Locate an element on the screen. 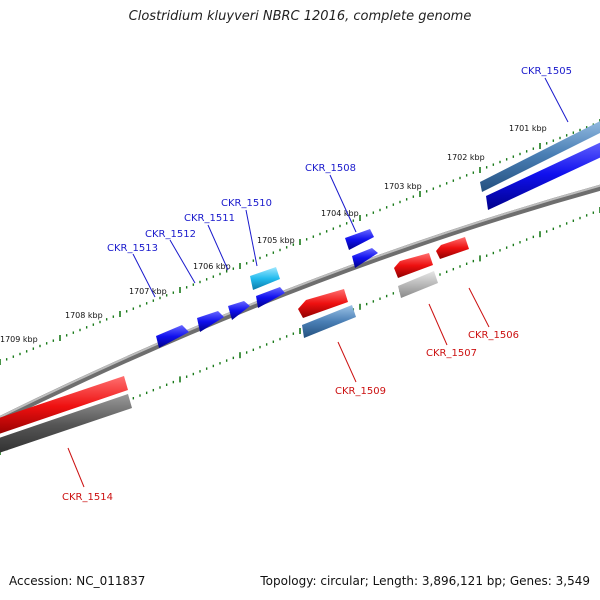  tick-label-1702: 1702 kbp is located at coordinates (466, 157).